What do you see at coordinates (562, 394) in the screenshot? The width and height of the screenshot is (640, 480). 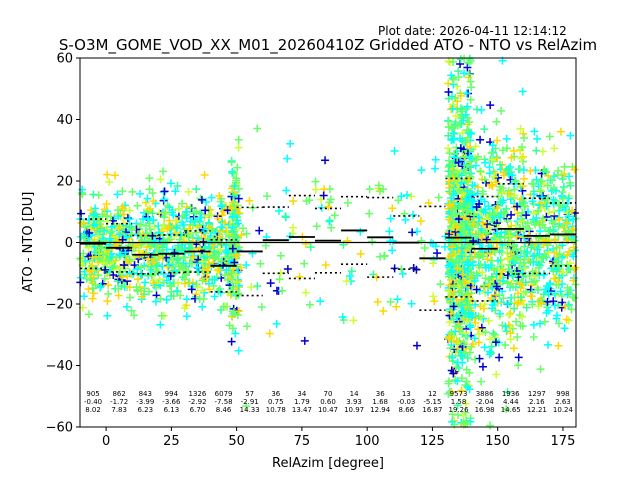 I see `bin-count-label: 998` at bounding box center [562, 394].